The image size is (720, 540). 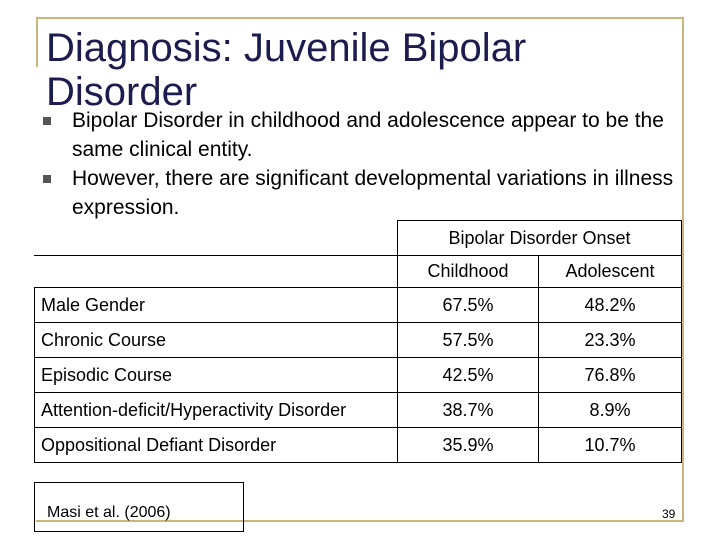 I want to click on frame-right-line, so click(x=683, y=269).